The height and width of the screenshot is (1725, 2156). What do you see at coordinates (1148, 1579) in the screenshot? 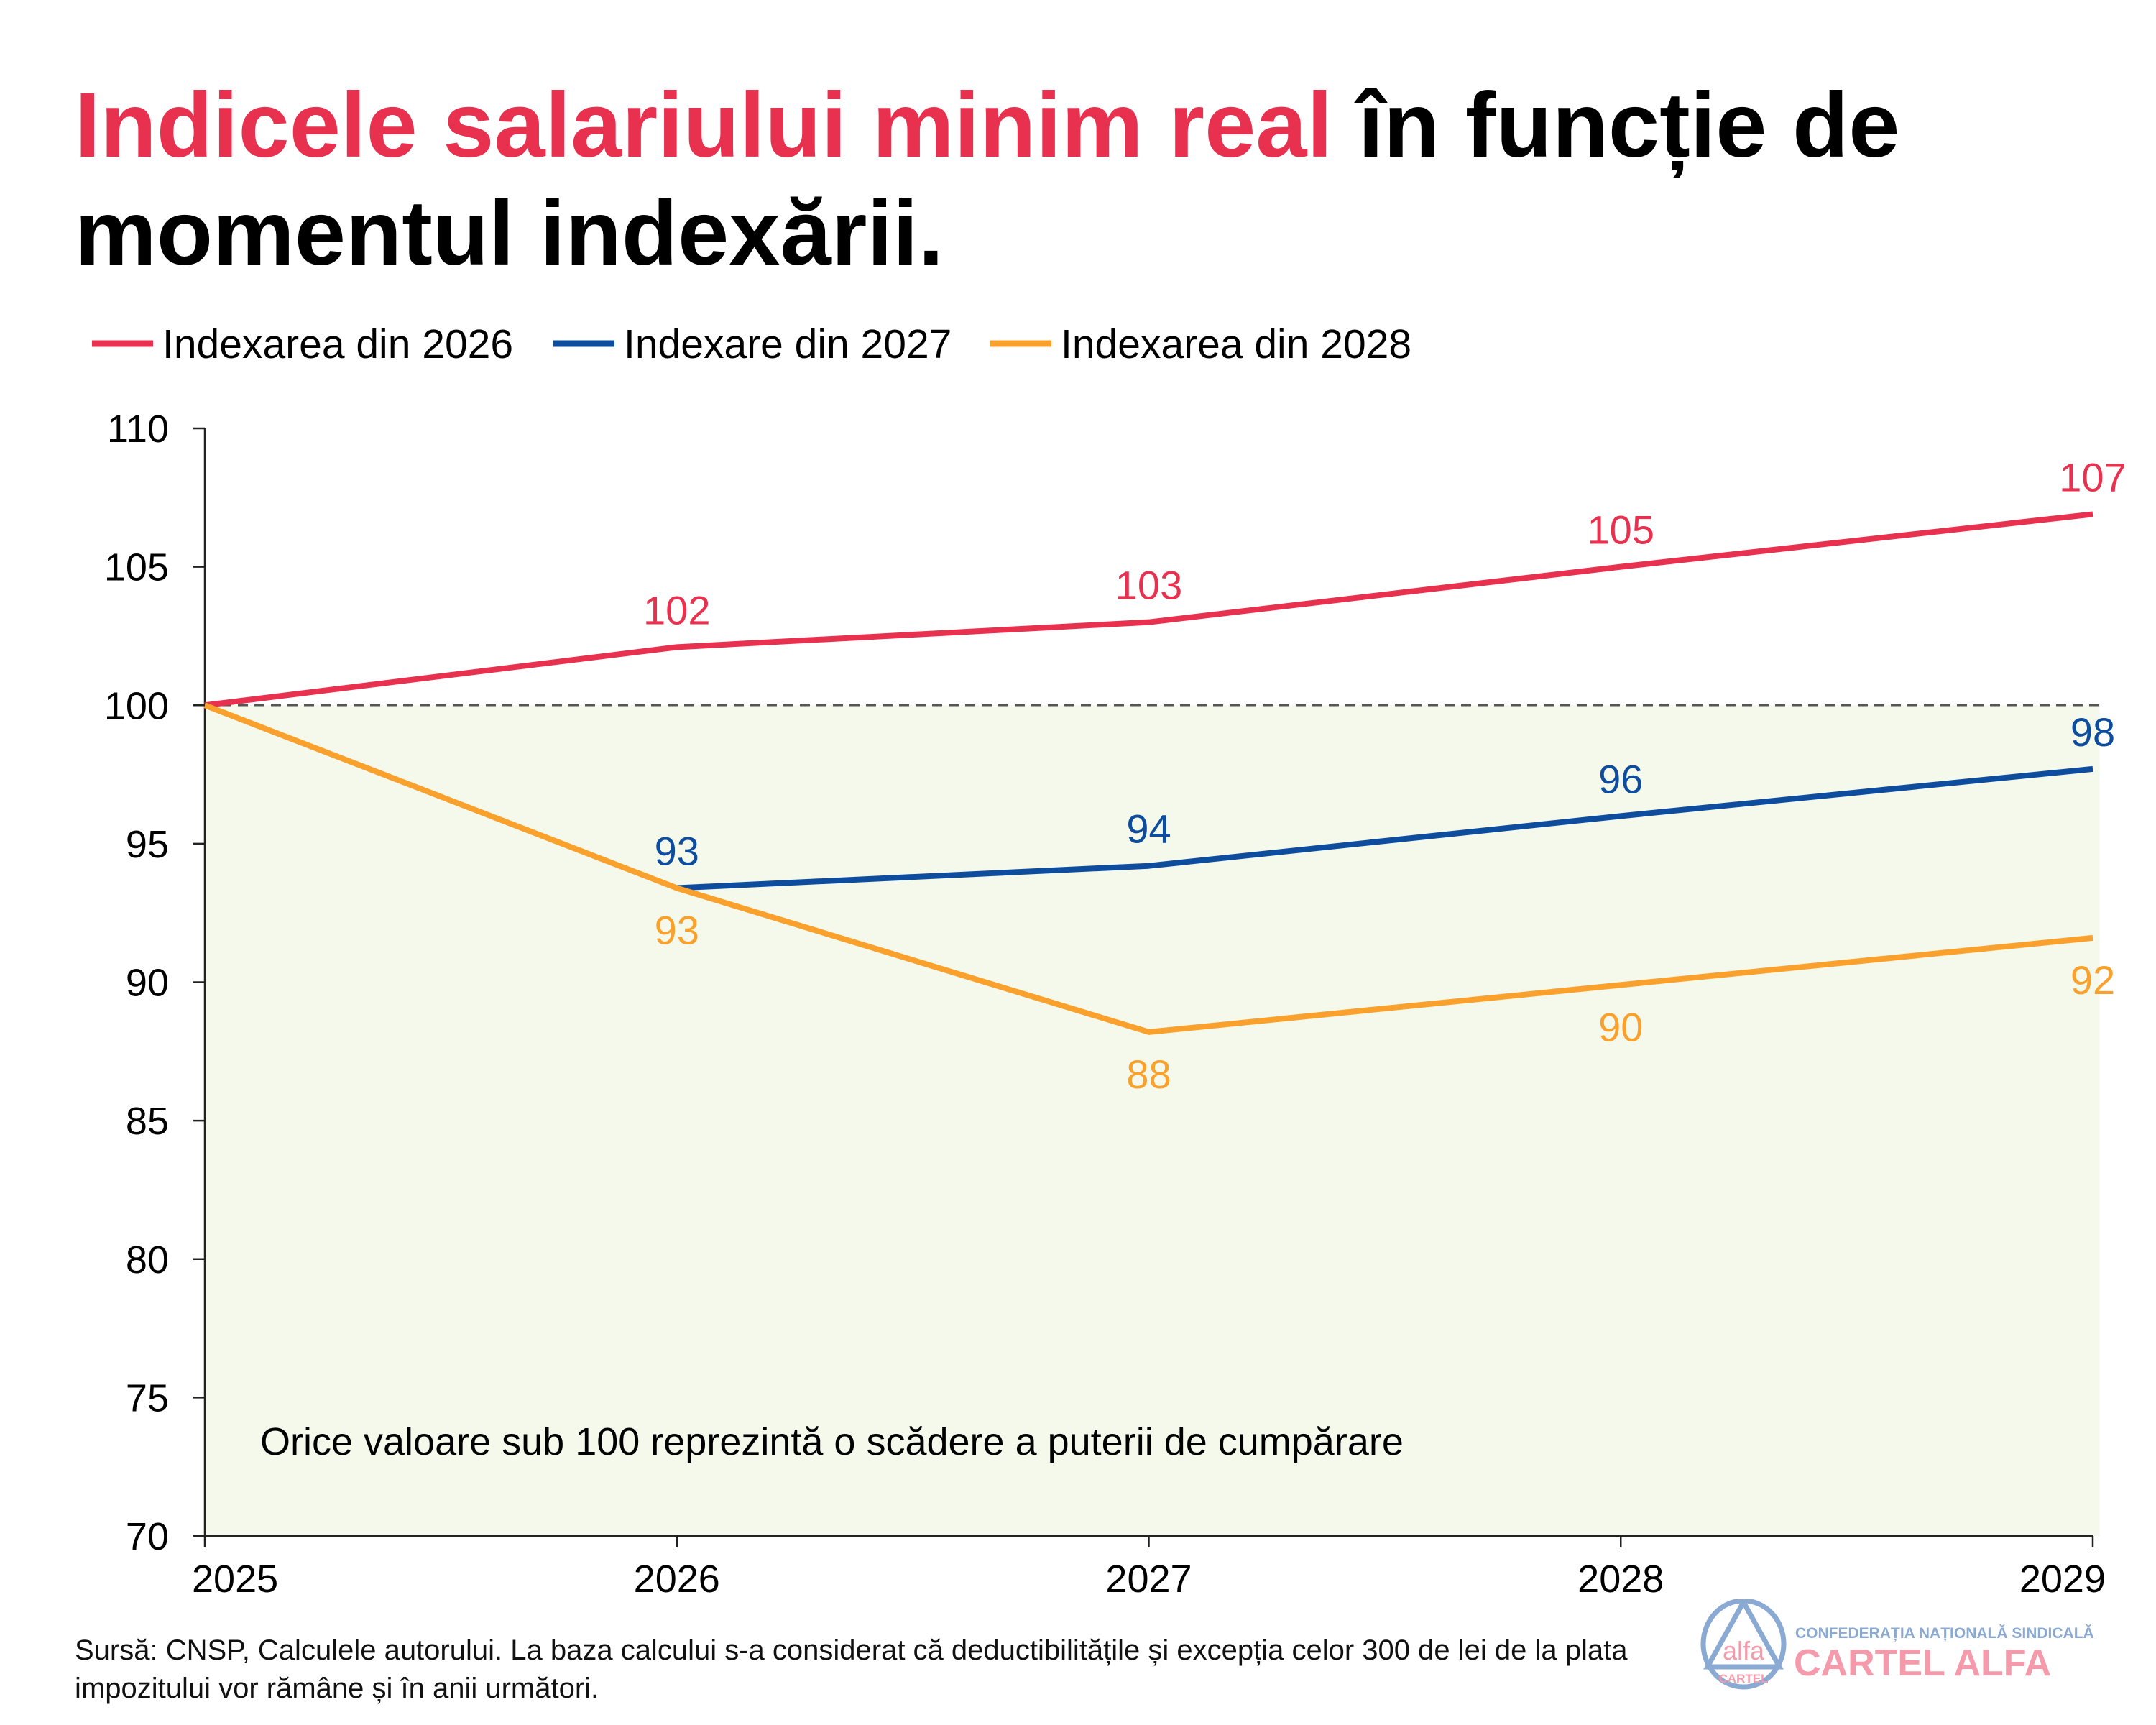
I see `x-tick-label: 2027` at bounding box center [1148, 1579].